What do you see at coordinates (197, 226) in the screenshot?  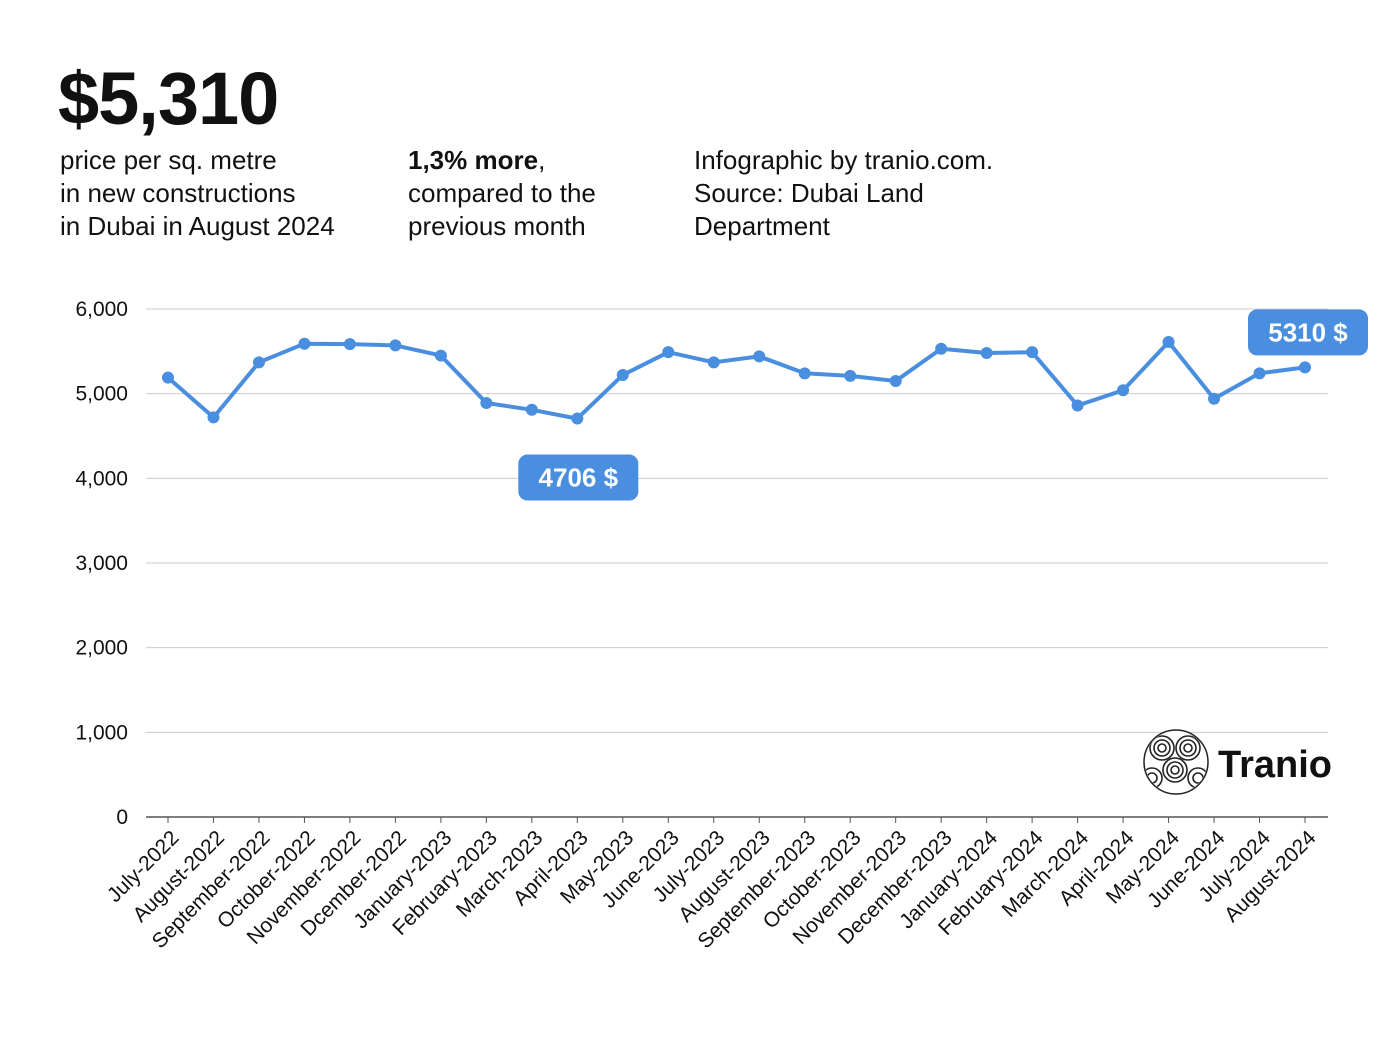 I see `description-line: in Dubai in August 2024` at bounding box center [197, 226].